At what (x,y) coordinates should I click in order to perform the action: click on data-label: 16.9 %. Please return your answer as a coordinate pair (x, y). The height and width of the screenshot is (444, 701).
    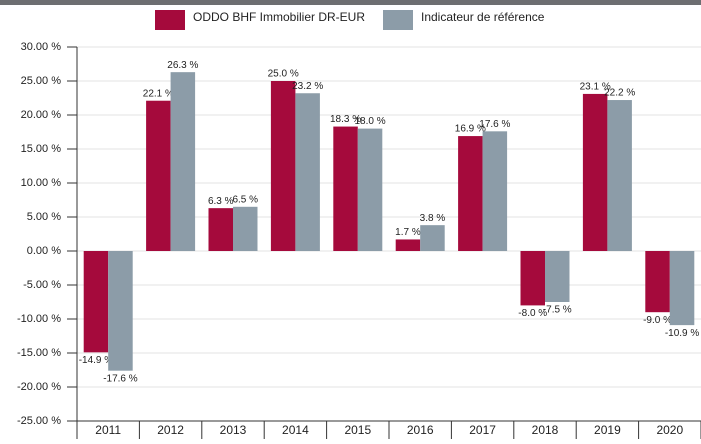
    Looking at the image, I should click on (470, 129).